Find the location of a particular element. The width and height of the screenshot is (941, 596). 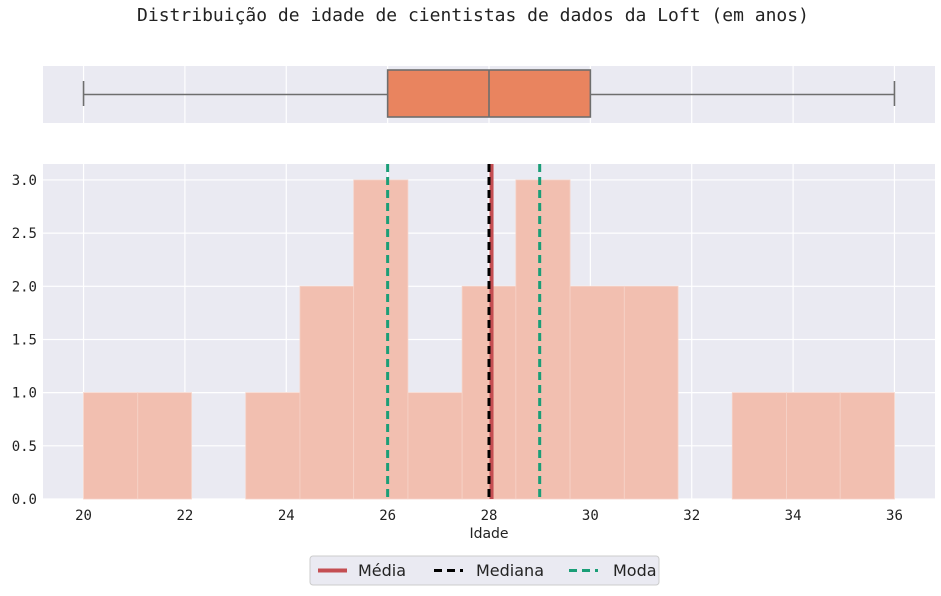

legend-label-moda: Moda is located at coordinates (635, 570).